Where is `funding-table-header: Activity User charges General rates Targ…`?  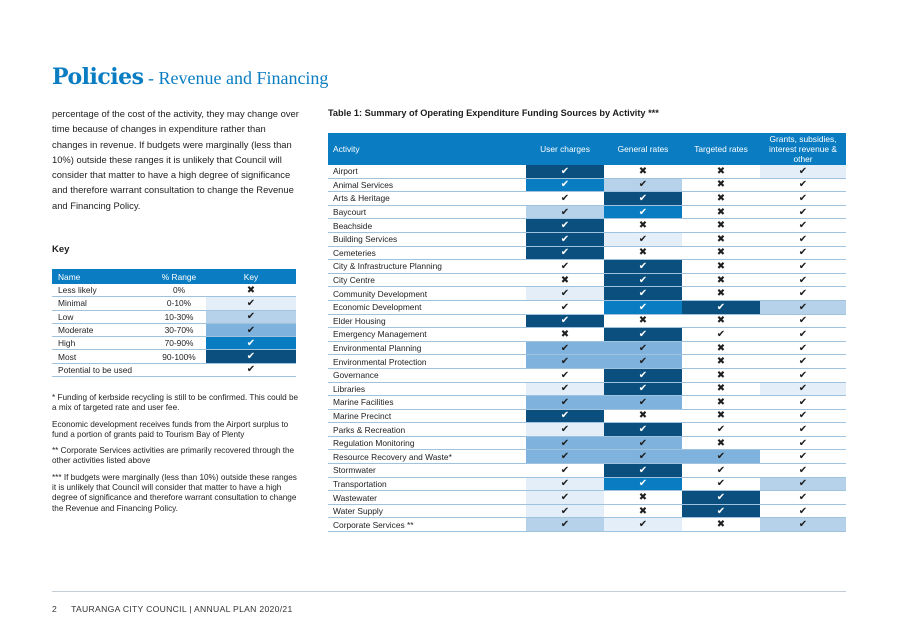 funding-table-header: Activity User charges General rates Targ… is located at coordinates (587, 149).